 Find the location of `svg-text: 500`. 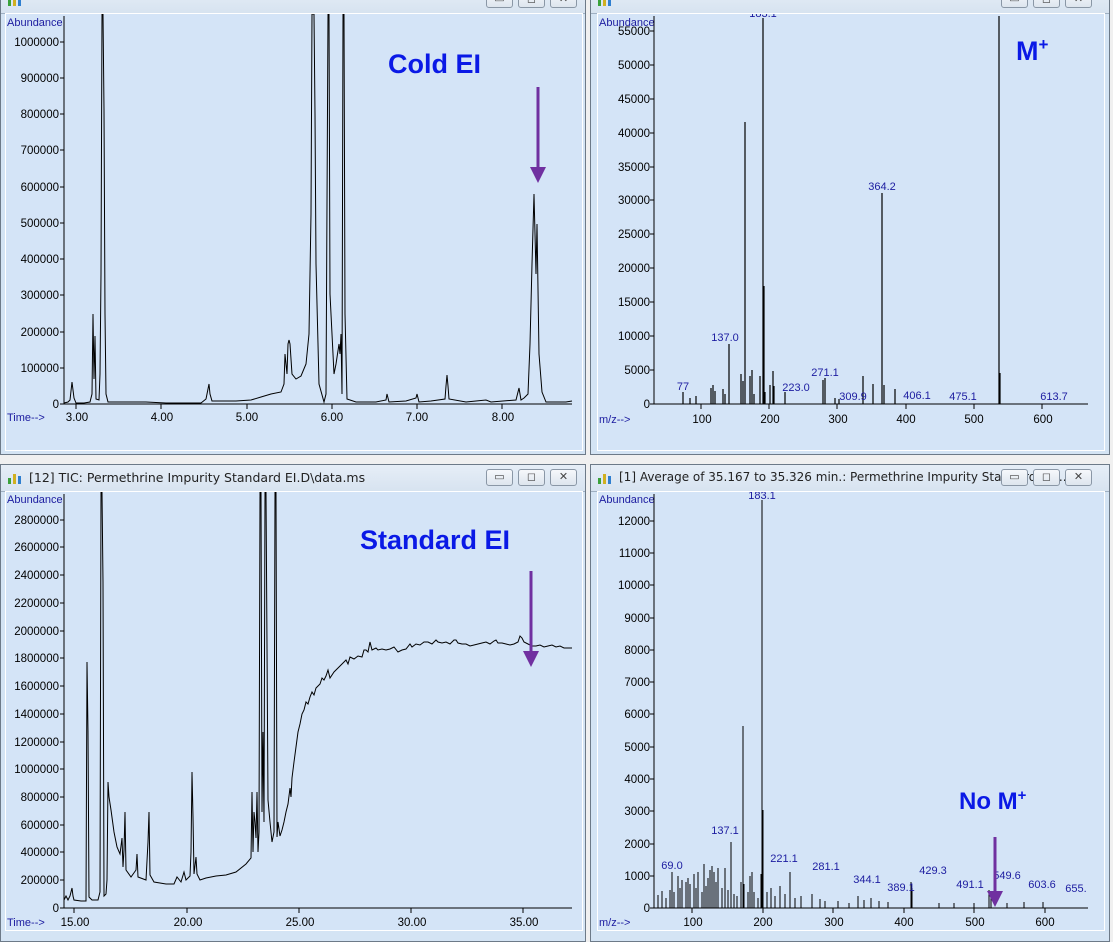

svg-text: 500 is located at coordinates (973, 420).